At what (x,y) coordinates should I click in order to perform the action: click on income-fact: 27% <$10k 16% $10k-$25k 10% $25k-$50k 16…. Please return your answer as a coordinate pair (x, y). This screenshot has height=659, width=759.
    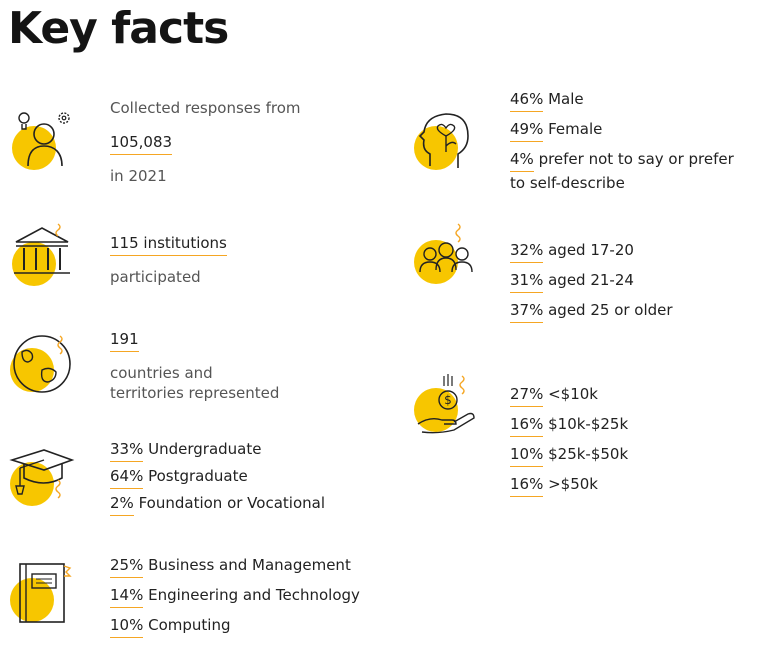
    Looking at the image, I should click on (569, 441).